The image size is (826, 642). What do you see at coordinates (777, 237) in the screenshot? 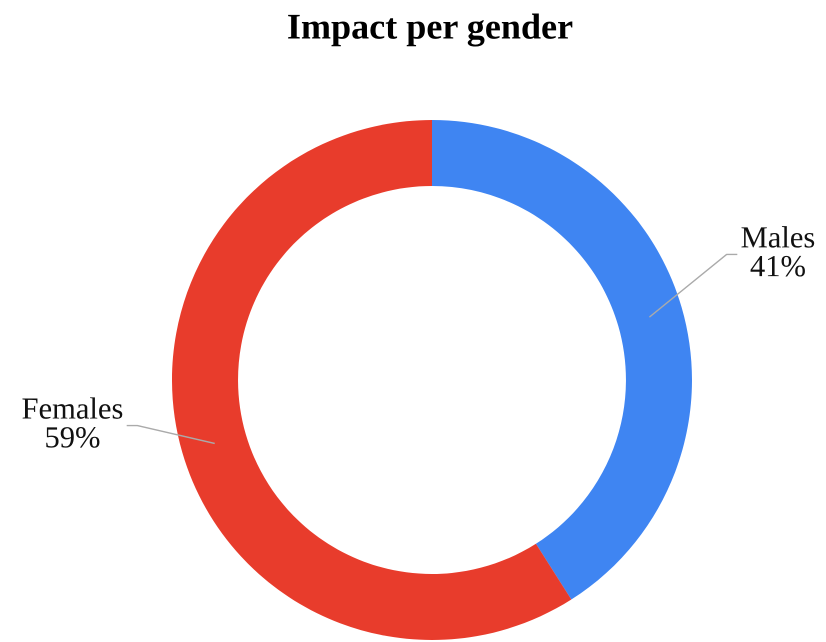
I see `slice-label: Males` at bounding box center [777, 237].